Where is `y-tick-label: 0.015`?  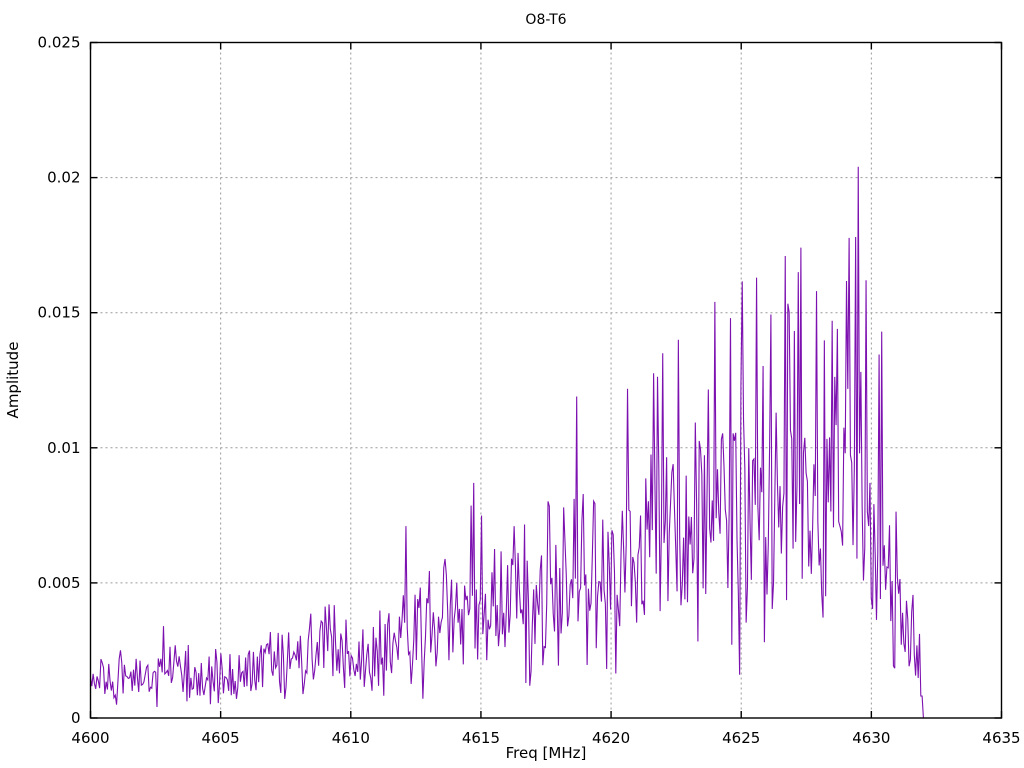 y-tick-label: 0.015 is located at coordinates (59, 313).